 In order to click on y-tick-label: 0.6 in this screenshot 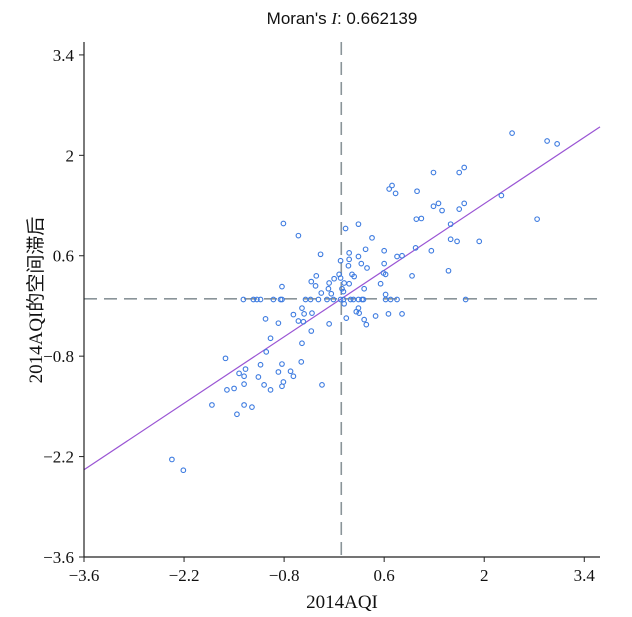, I will do `click(63, 256)`.